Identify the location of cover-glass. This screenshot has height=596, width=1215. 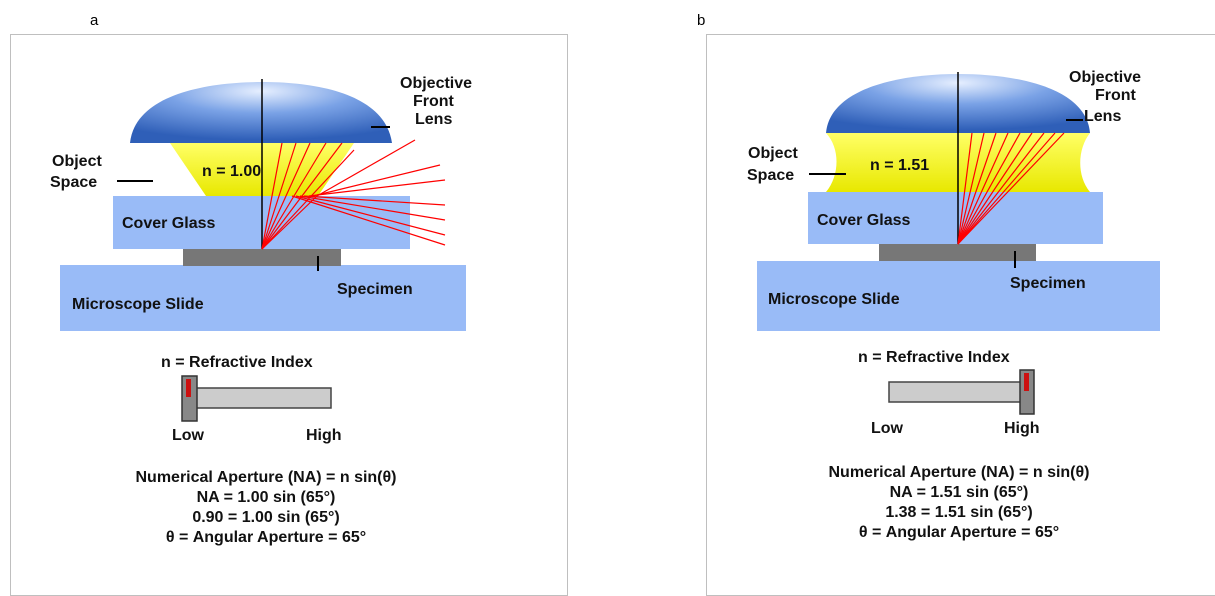
(955, 218).